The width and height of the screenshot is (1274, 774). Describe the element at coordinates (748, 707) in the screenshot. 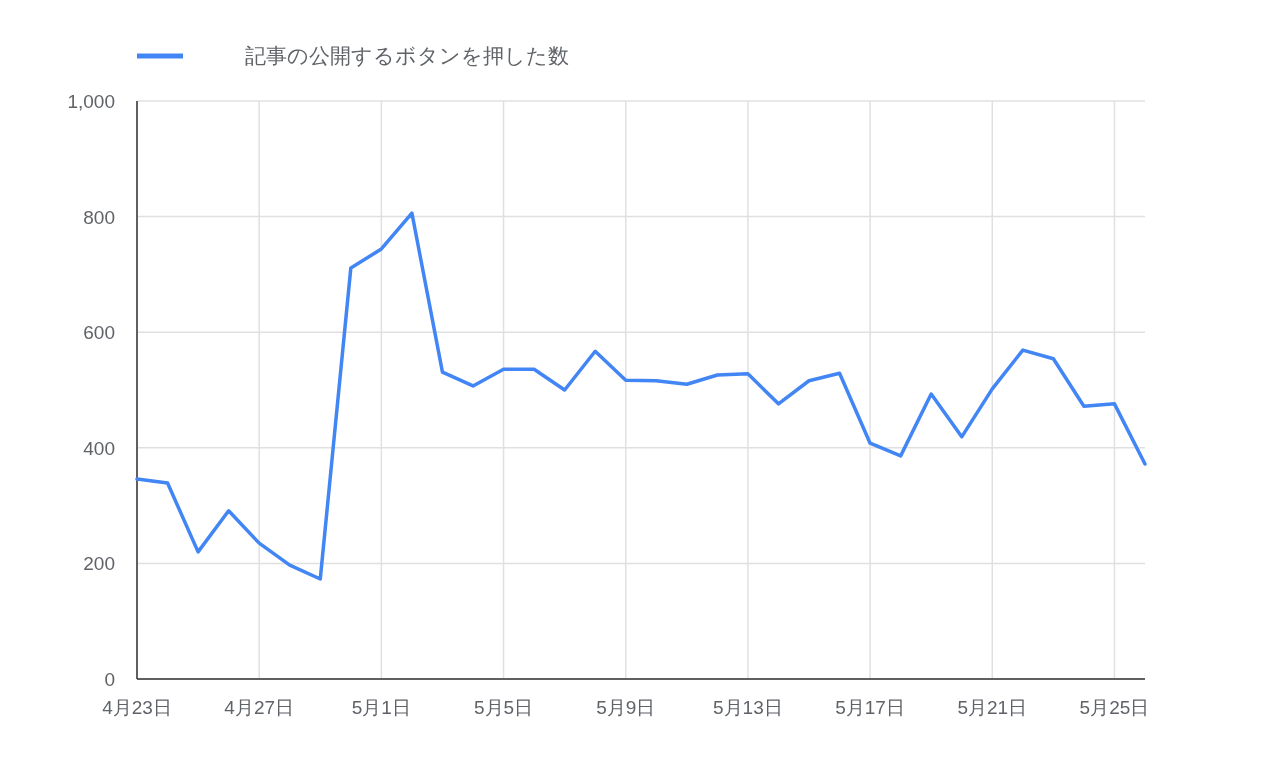

I see `x-tick-label: 5月13日` at that location.